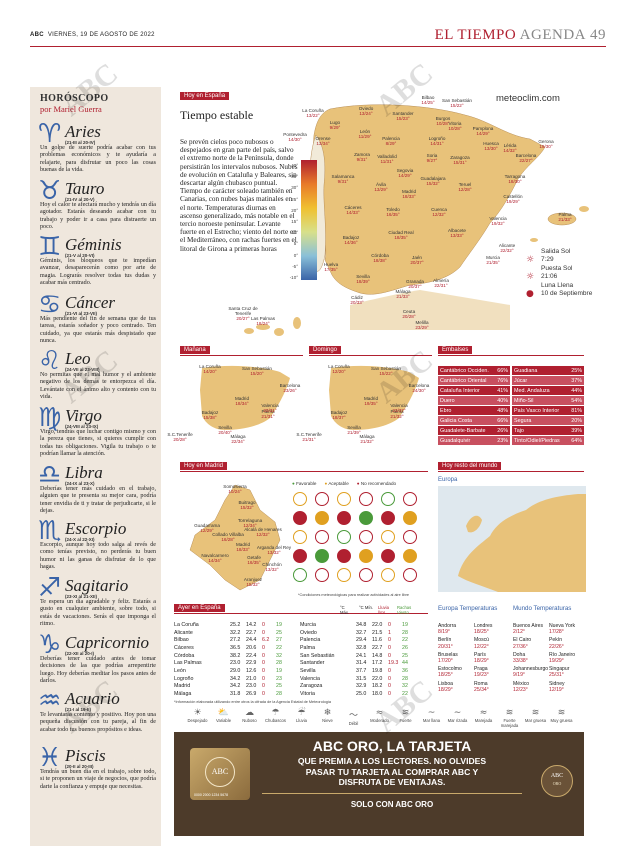 The image size is (620, 846). I want to click on ad-cta: SOLO CON ABC ORO, so click(392, 804).